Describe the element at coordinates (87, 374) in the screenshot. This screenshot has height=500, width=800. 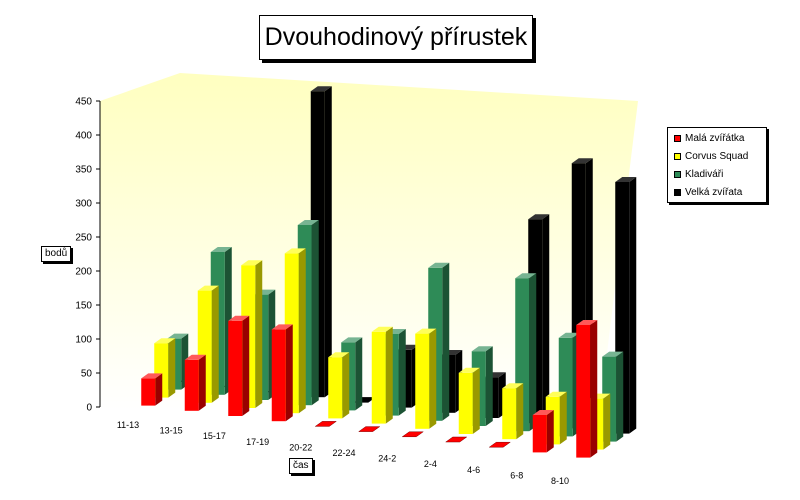
I see `y-tick-label-1: 50` at that location.